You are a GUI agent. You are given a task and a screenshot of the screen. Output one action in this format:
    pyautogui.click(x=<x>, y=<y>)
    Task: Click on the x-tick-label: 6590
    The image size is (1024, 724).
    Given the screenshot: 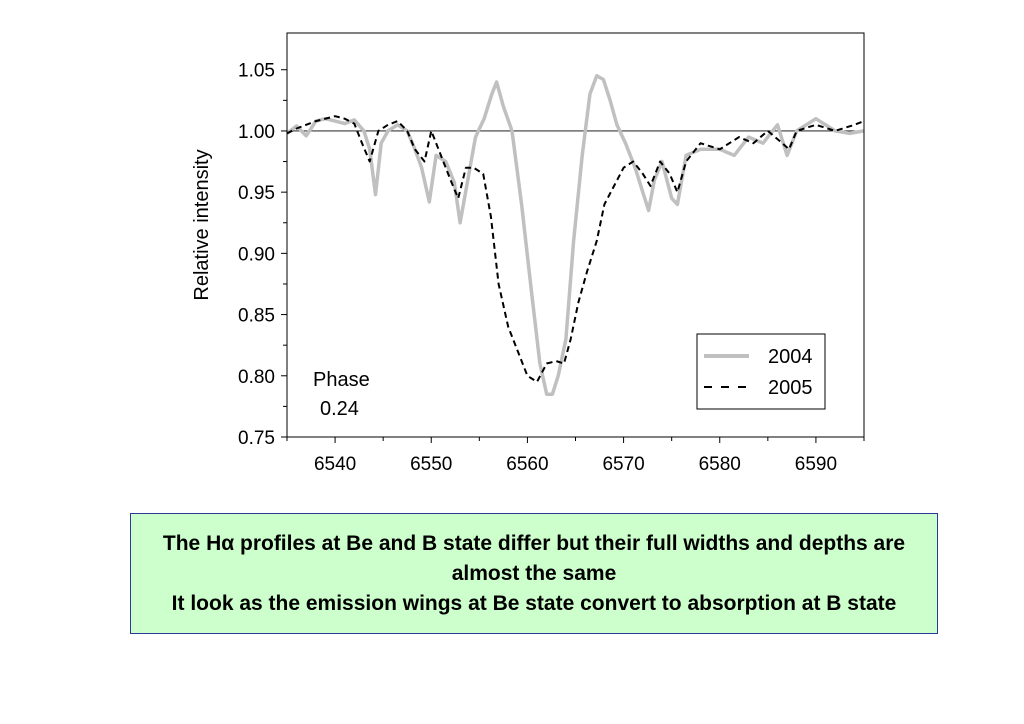 What is the action you would take?
    pyautogui.click(x=816, y=464)
    